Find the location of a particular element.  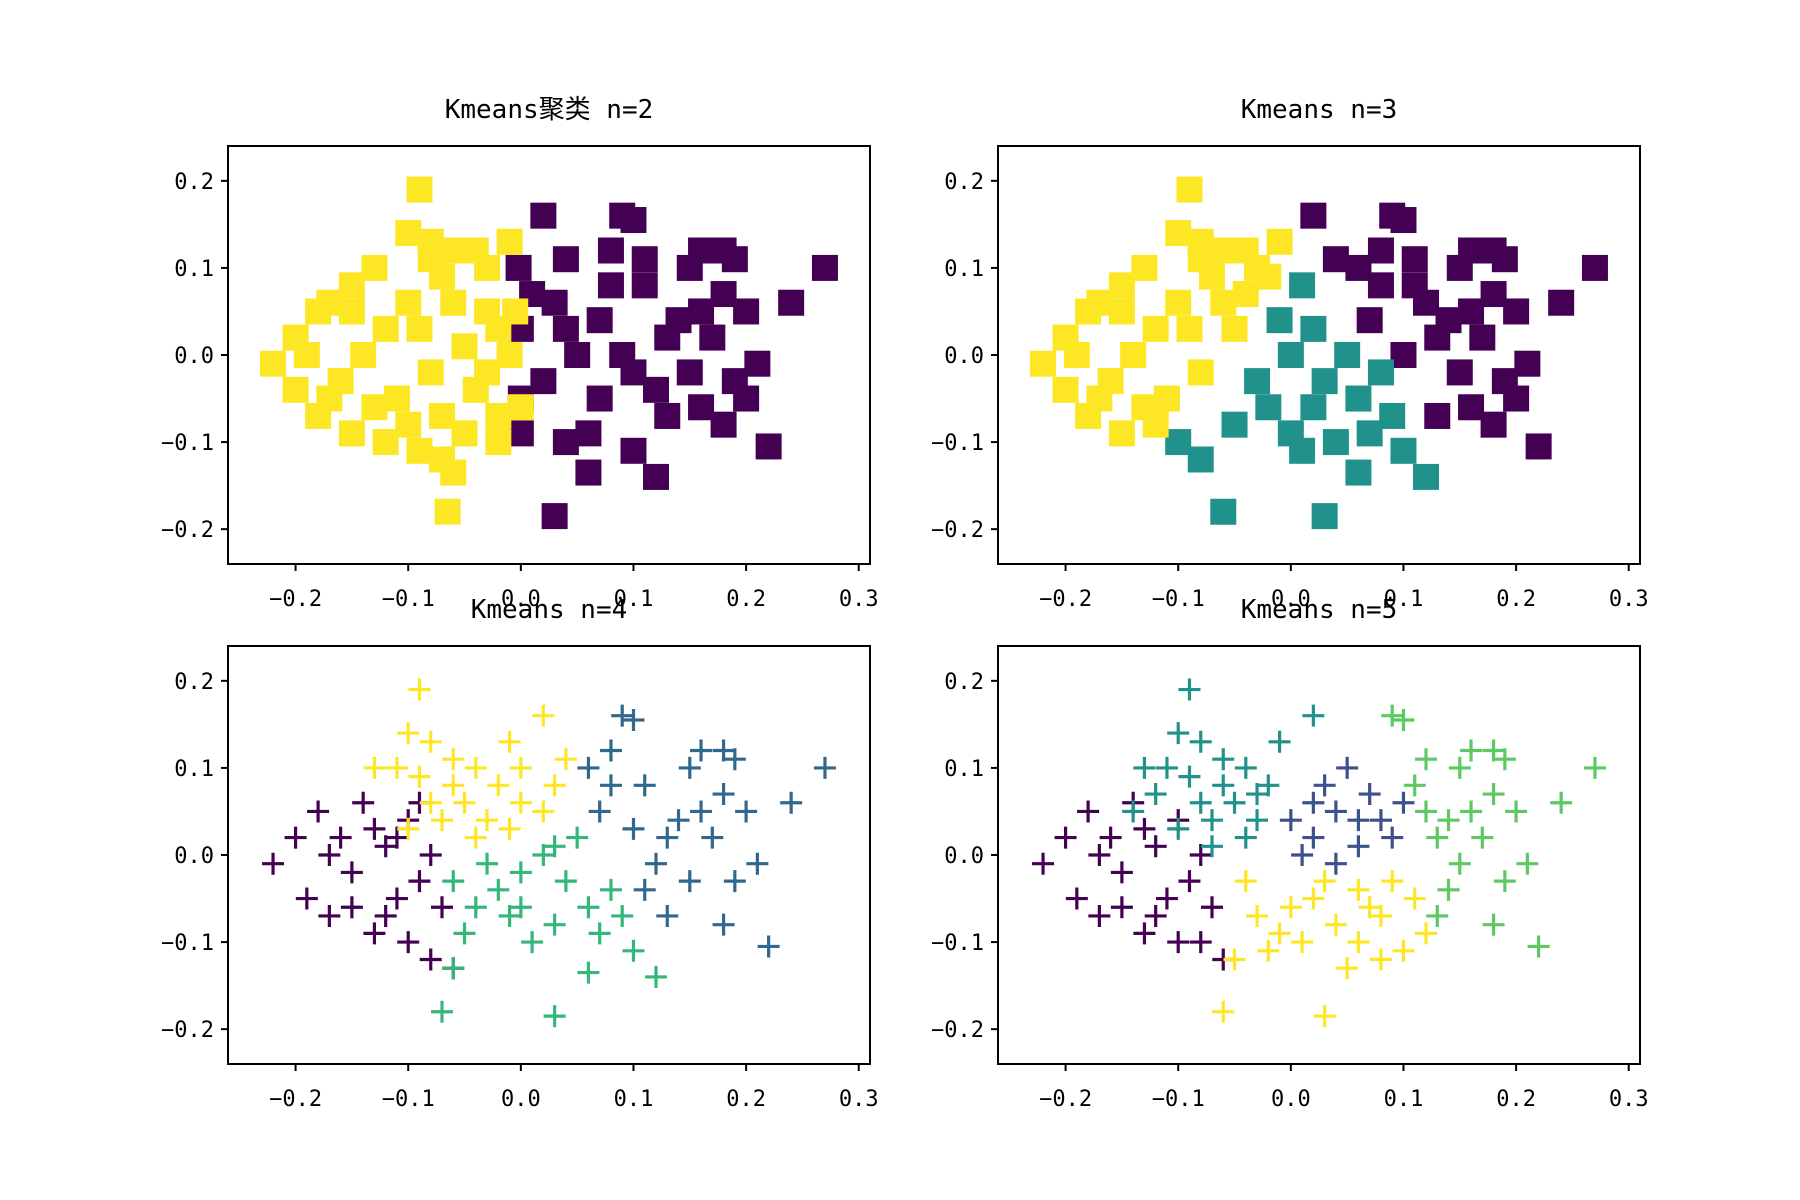

subplot-title: Kmeans n=5 is located at coordinates (1319, 610).